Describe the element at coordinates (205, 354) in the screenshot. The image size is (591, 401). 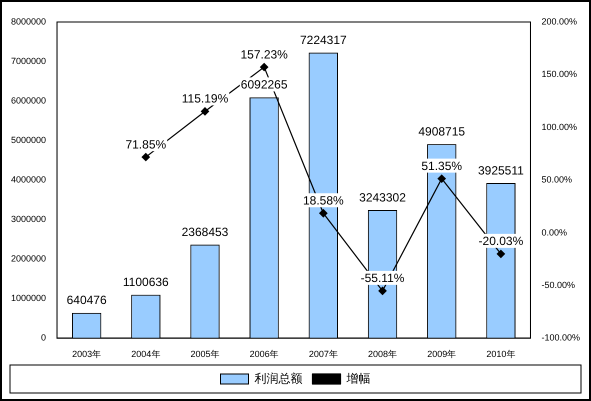
I see `x-tick-label: 2005年` at that location.